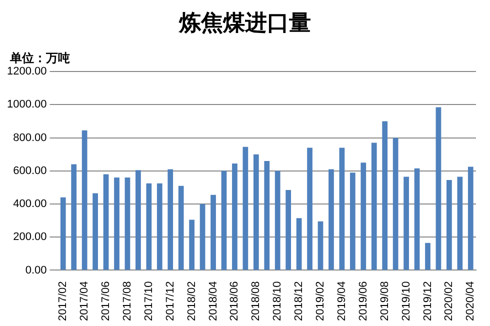 The height and width of the screenshot is (326, 490). Describe the element at coordinates (234, 301) in the screenshot. I see `x-tick-label: 2018/06` at that location.